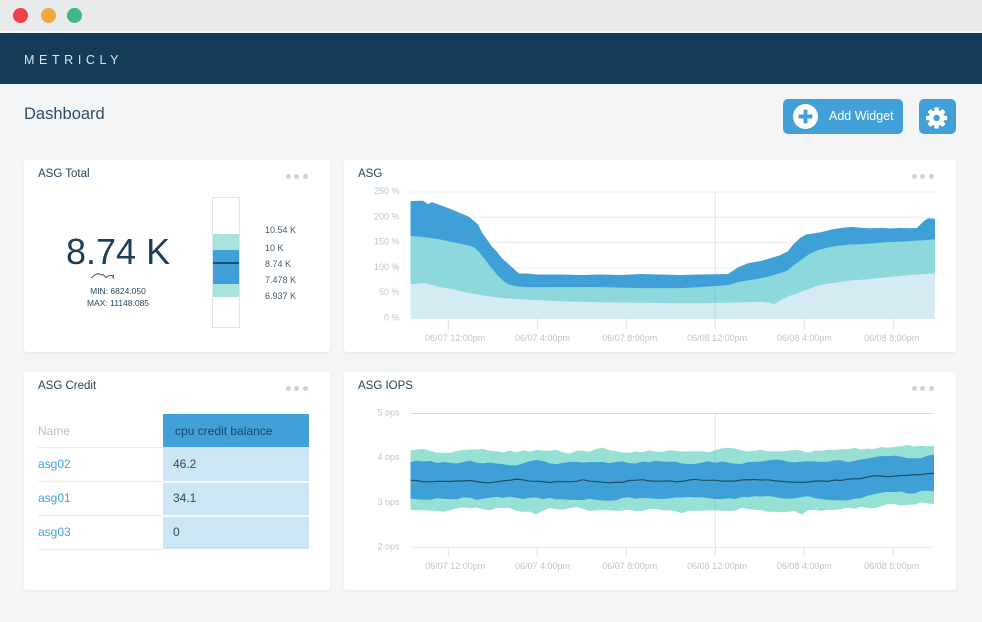 This screenshot has width=982, height=622. I want to click on svg-text: 4 ops, so click(388, 457).